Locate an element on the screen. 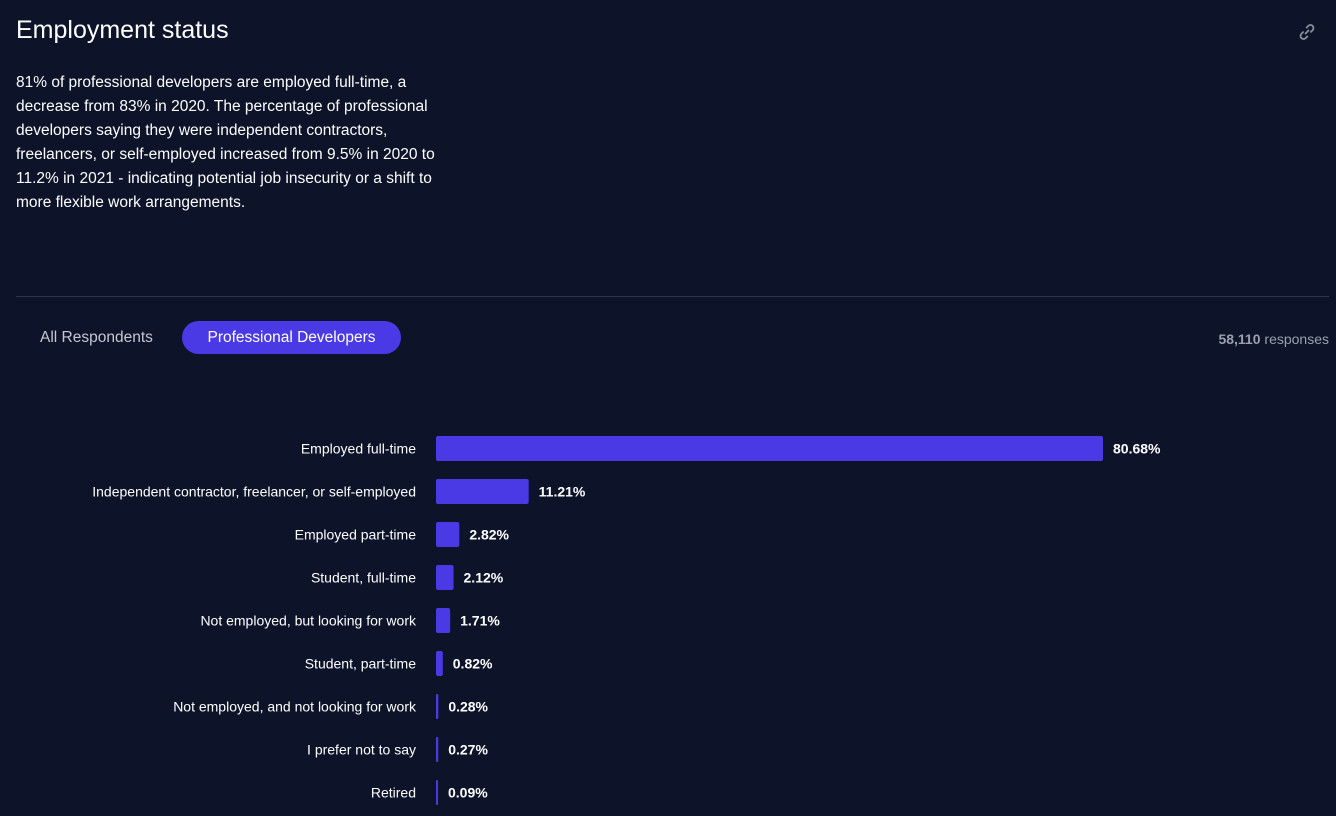 This screenshot has width=1336, height=816. bar-category-label: Student, part-time is located at coordinates (360, 664).